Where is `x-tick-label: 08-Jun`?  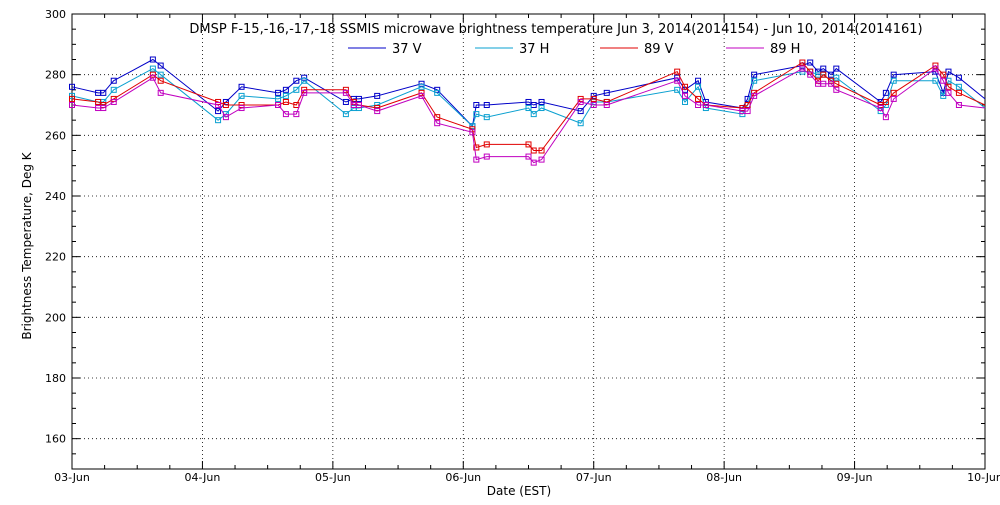
x-tick-label: 08-Jun is located at coordinates (724, 477).